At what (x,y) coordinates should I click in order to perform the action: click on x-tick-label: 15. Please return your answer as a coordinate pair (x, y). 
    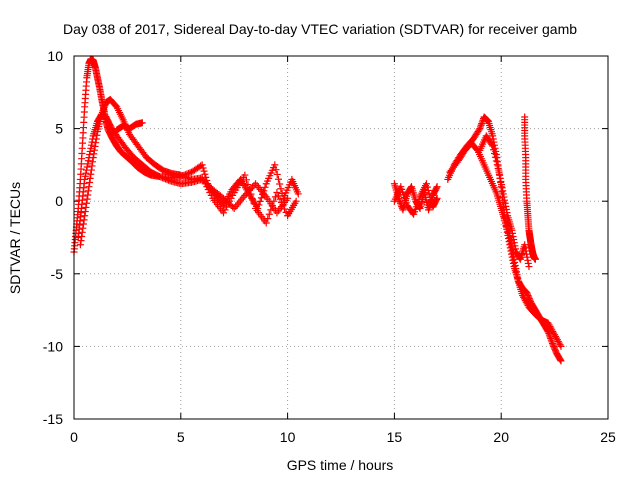
    Looking at the image, I should click on (395, 437).